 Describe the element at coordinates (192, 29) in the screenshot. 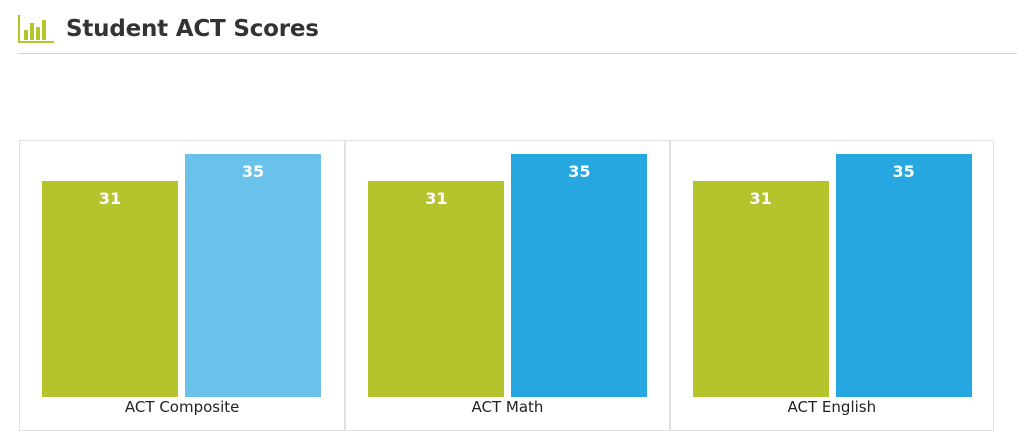

I see `page-title: Student ACT Scores` at that location.